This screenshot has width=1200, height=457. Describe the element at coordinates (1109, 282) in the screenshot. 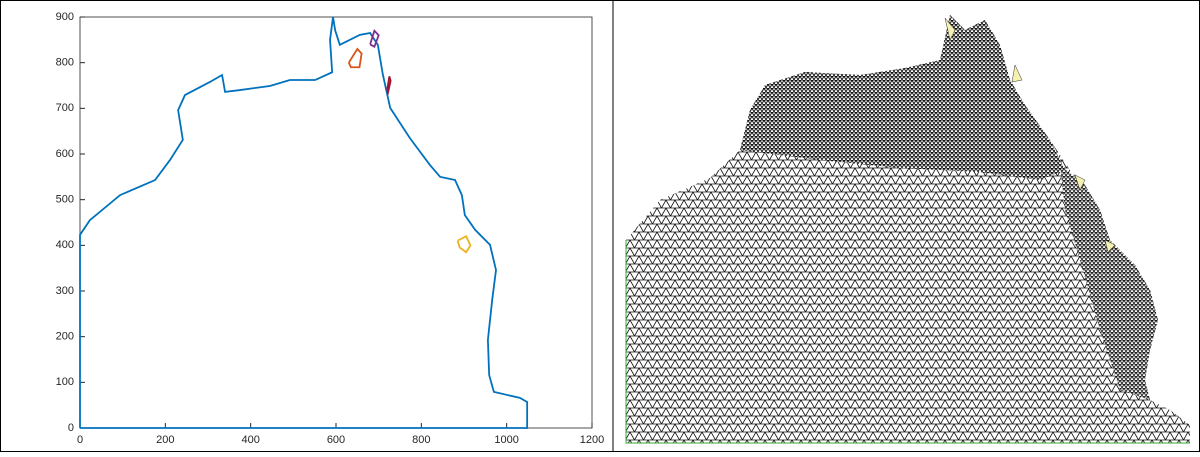

I see `mesh-fine-east` at that location.